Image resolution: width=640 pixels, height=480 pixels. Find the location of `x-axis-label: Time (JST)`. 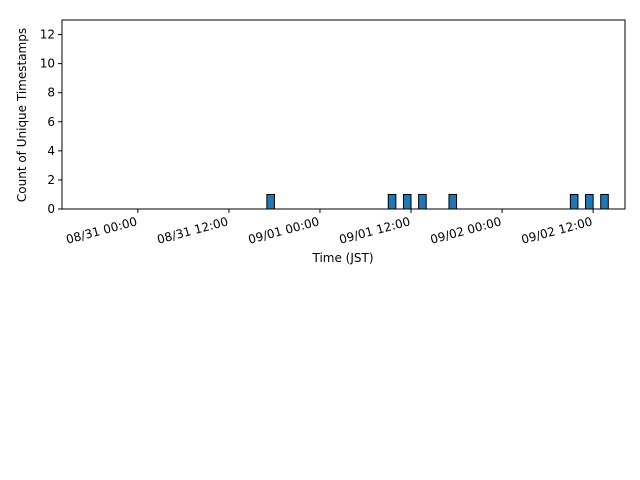

x-axis-label: Time (JST) is located at coordinates (342, 258).